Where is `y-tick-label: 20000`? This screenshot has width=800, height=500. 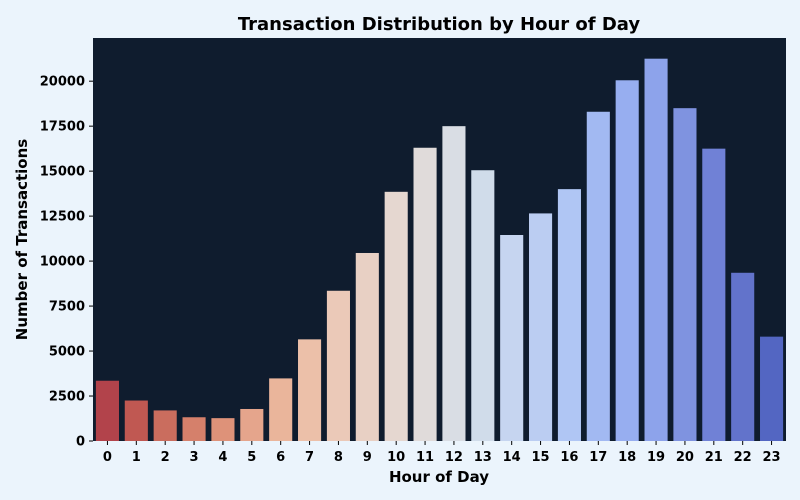 y-tick-label: 20000 is located at coordinates (62, 82).